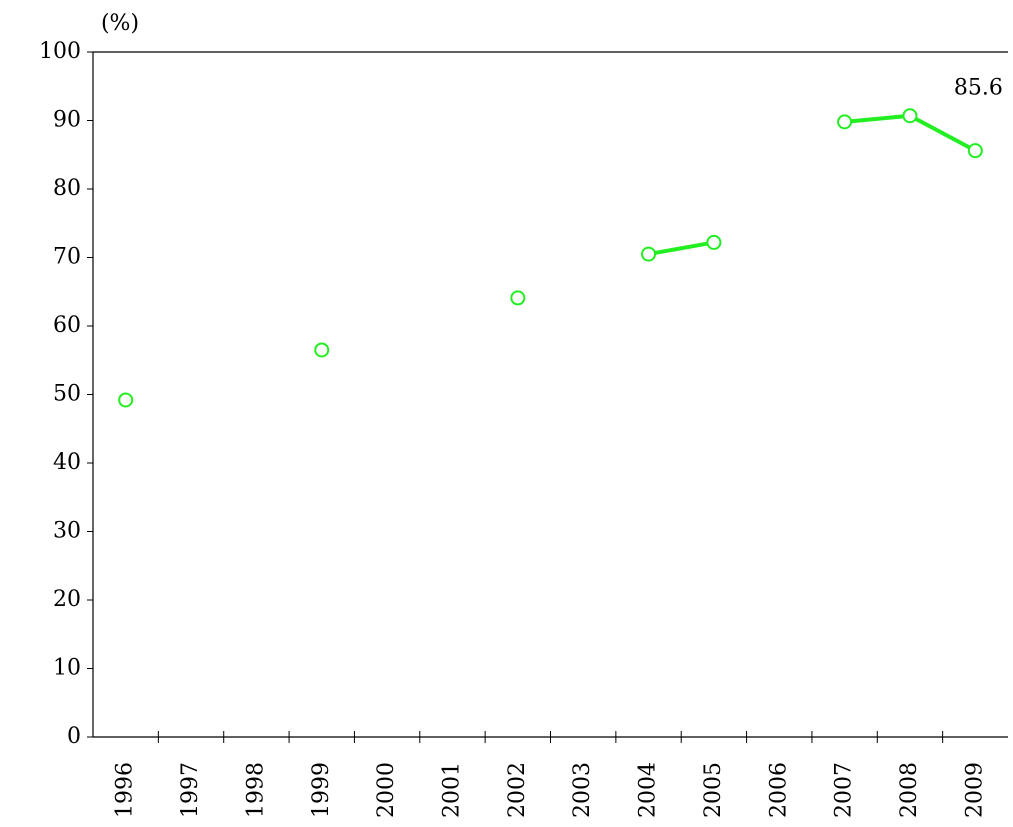 The width and height of the screenshot is (1013, 827). What do you see at coordinates (909, 790) in the screenshot?
I see `x-tick-label: 2008` at bounding box center [909, 790].